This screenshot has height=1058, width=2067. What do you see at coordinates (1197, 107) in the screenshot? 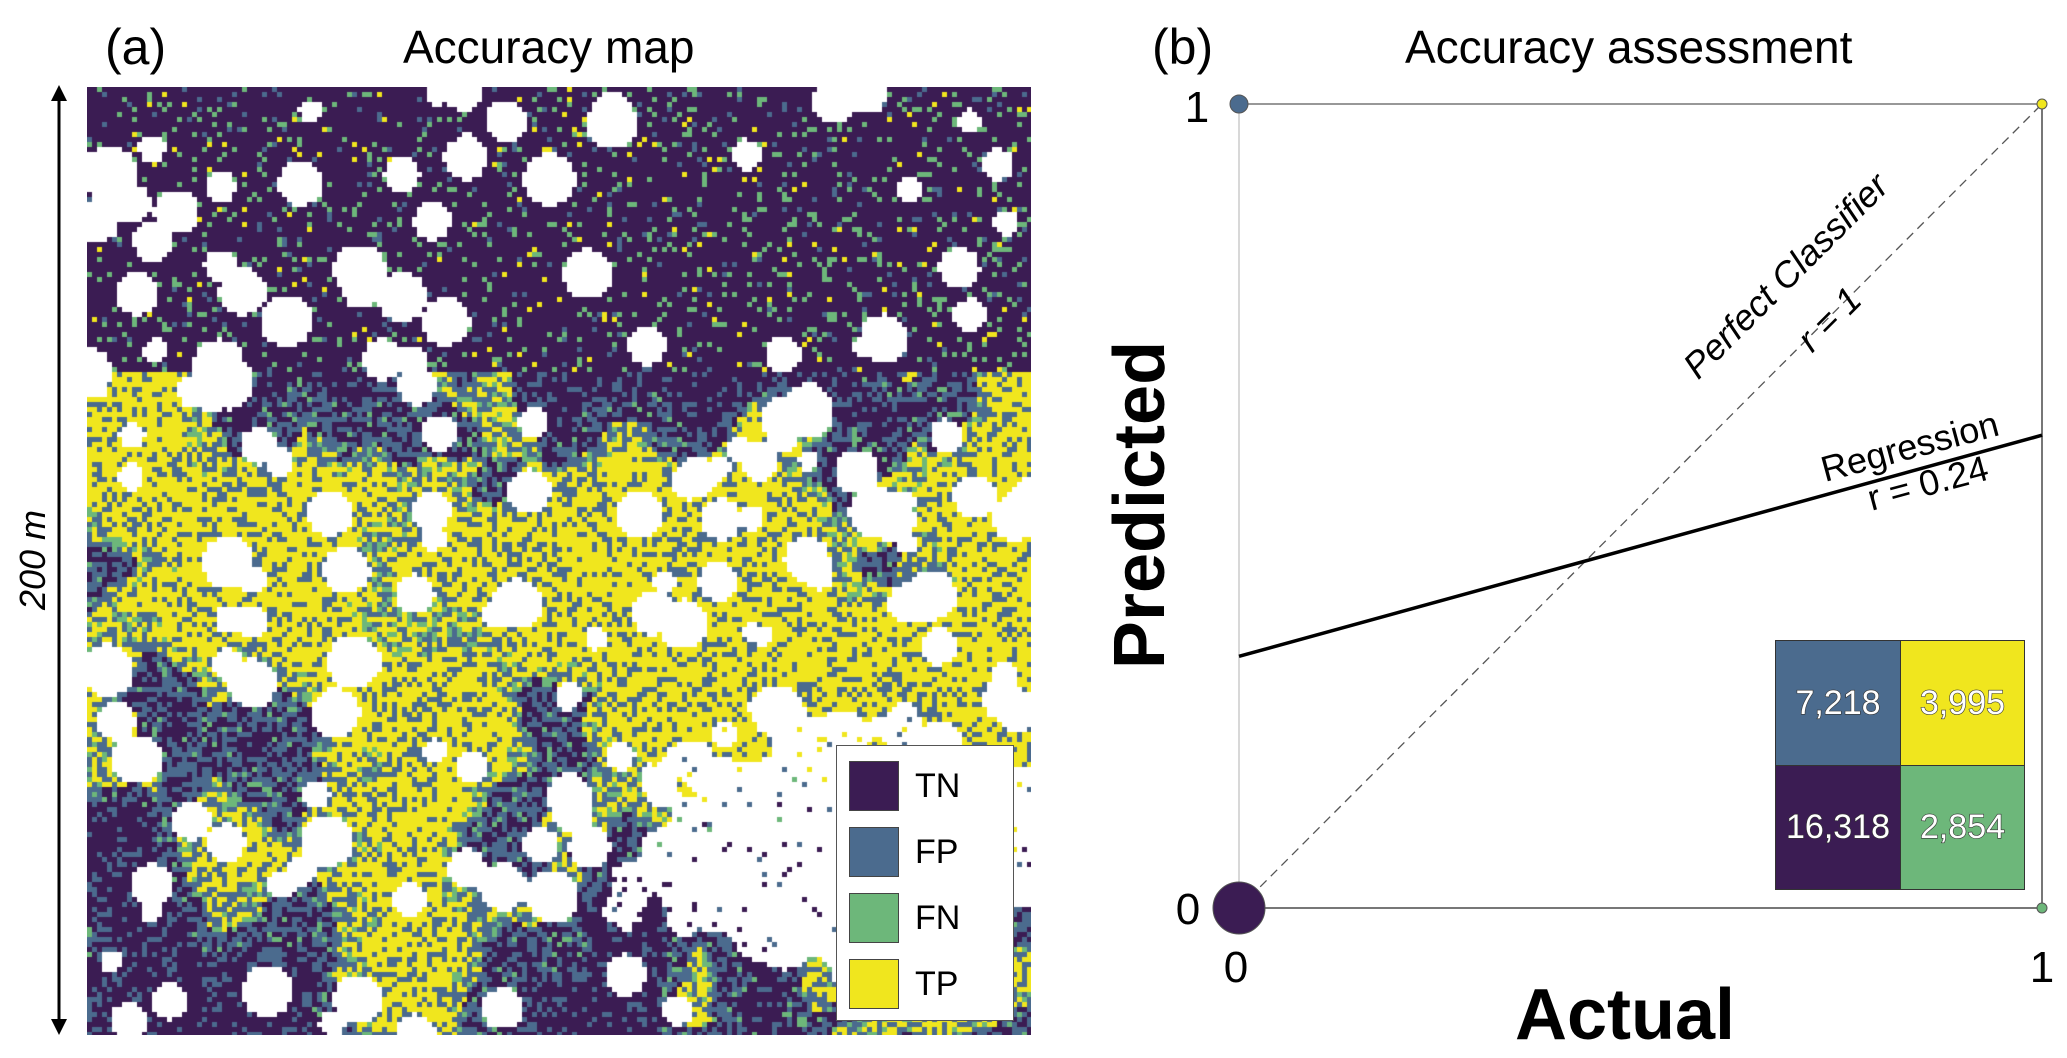
I see `y-tick-1: 1` at bounding box center [1197, 107].